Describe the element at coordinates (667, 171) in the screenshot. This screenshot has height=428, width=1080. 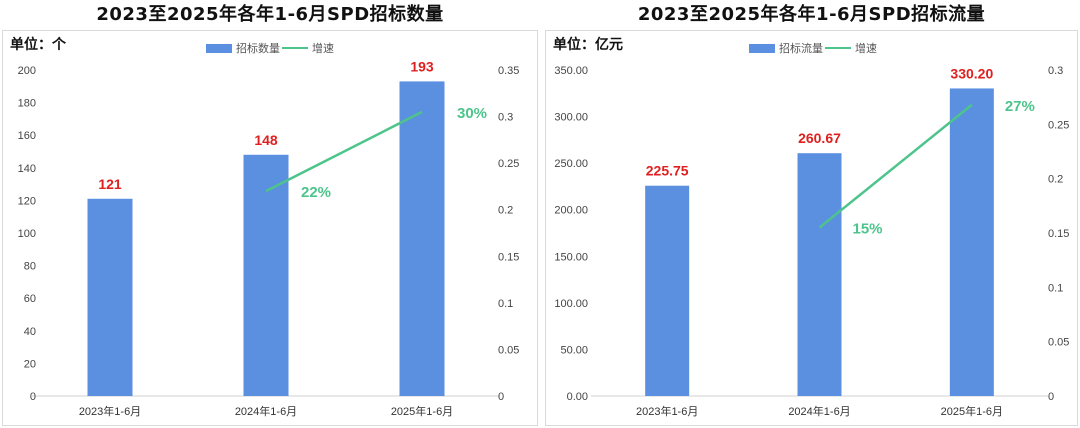
I see `bar-data-label: 225.75` at that location.